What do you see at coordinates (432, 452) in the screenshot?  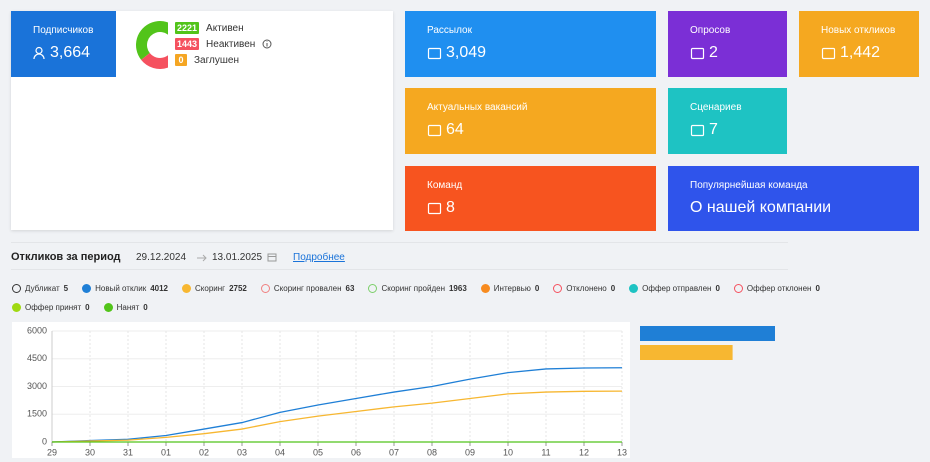 I see `x-tick-label: 08` at bounding box center [432, 452].